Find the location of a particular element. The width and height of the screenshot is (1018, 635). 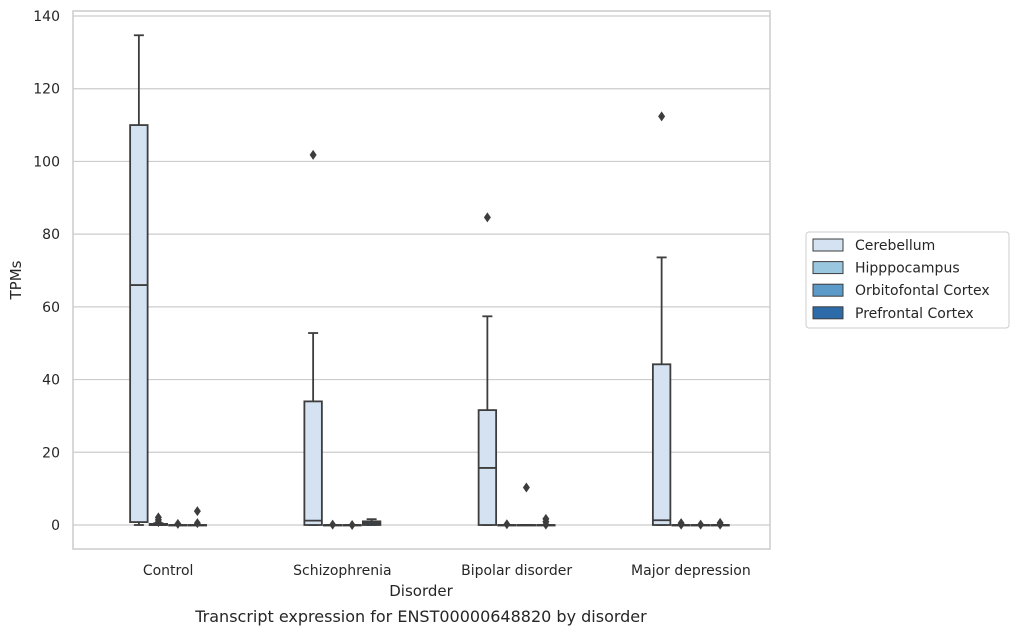

x-axis-label: Disorder is located at coordinates (421, 591).